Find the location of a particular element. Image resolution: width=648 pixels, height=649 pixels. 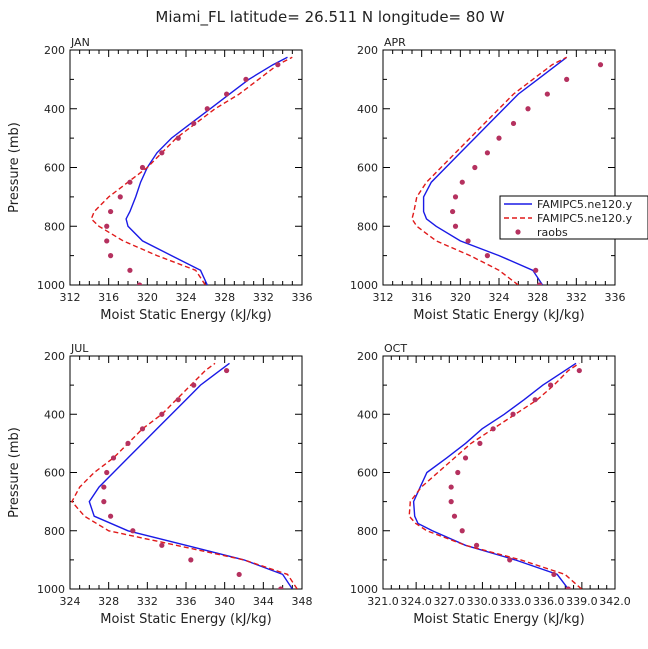

x-tick-label: 344 is located at coordinates (263, 601).